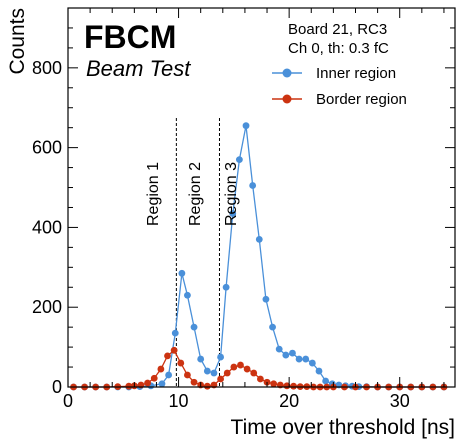 This screenshot has width=459, height=443. What do you see at coordinates (47, 148) in the screenshot?
I see `y-tick-label: 600` at bounding box center [47, 148].